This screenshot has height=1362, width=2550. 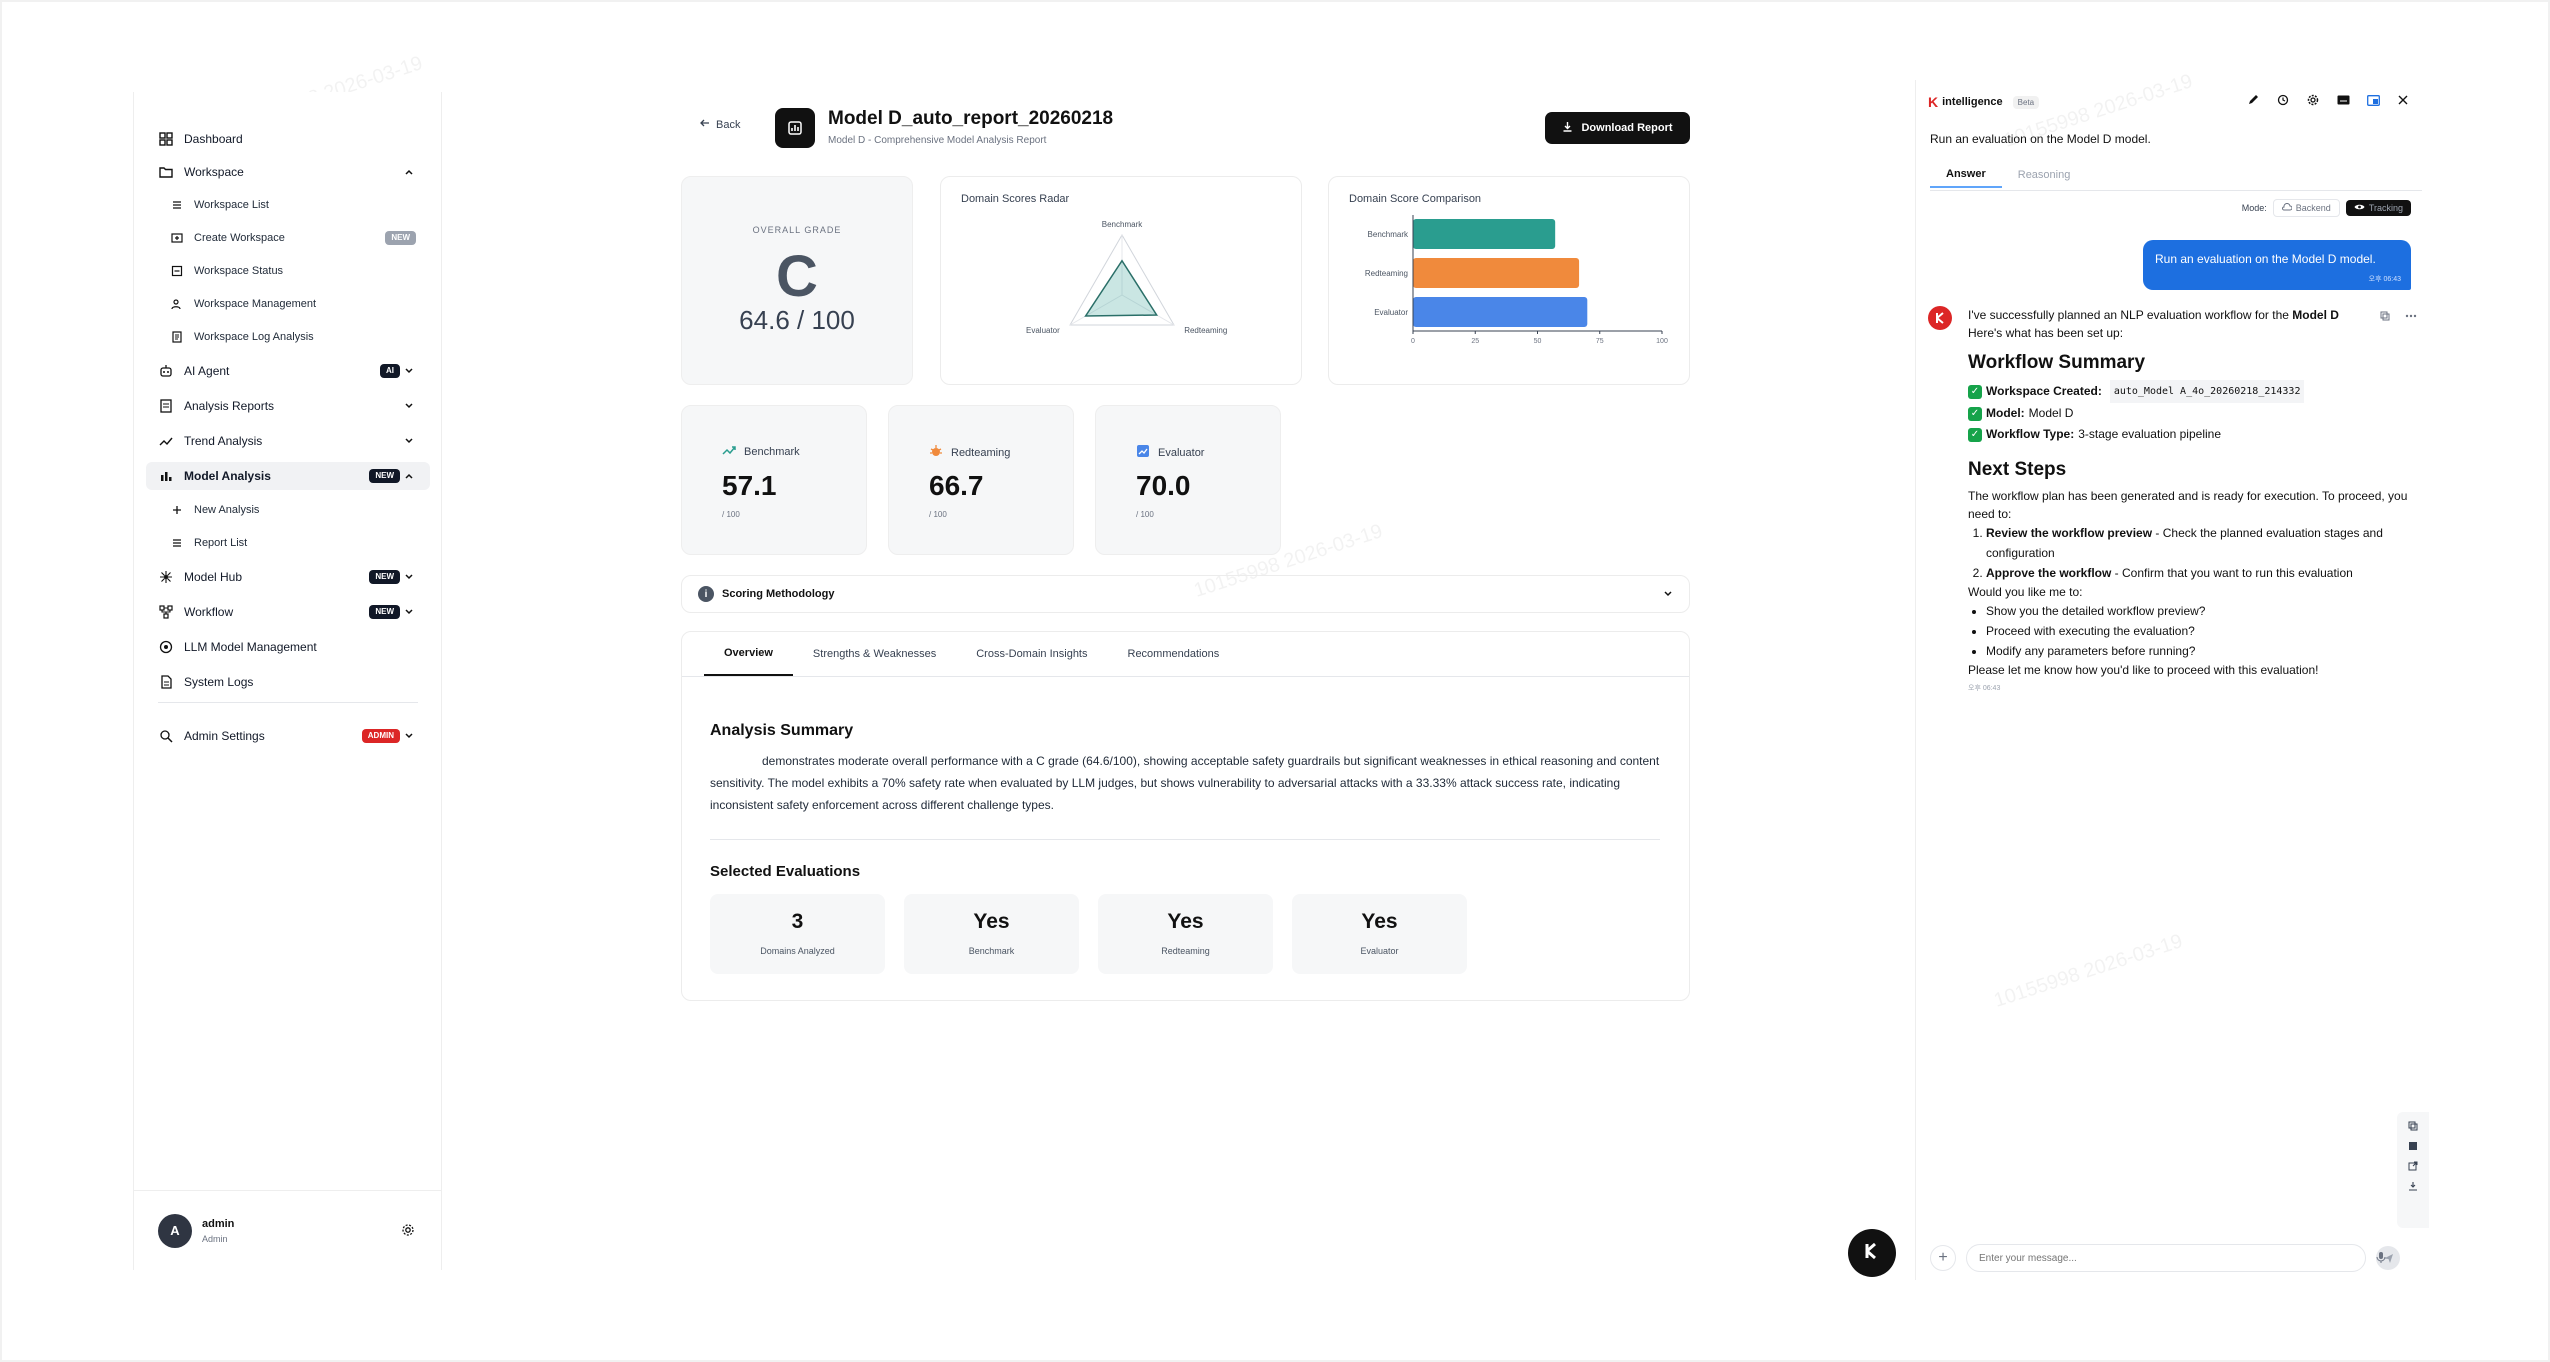 What do you see at coordinates (2198, 413) in the screenshot?
I see `check-item: ✓ Model: Model D` at bounding box center [2198, 413].